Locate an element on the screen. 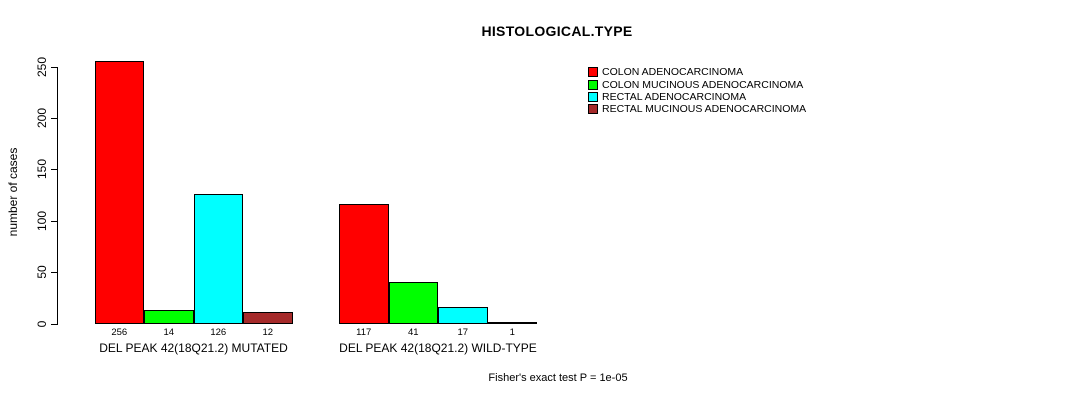 The image size is (1090, 400). y-tick-label: 150 is located at coordinates (42, 169).